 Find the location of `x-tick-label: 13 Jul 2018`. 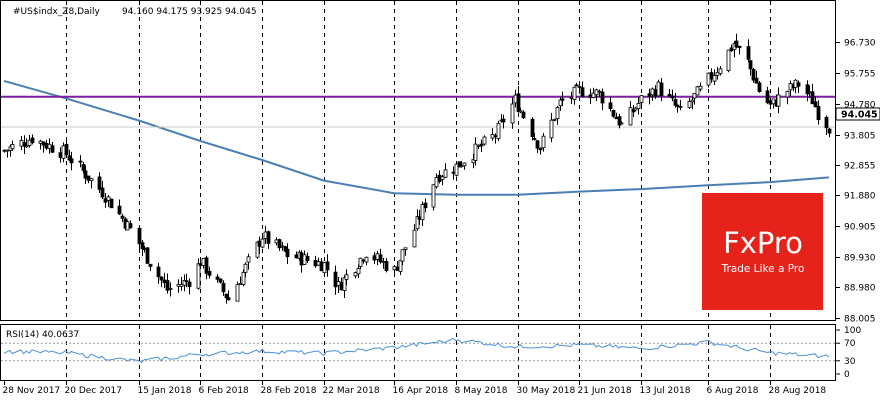

x-tick-label: 13 Jul 2018 is located at coordinates (665, 391).